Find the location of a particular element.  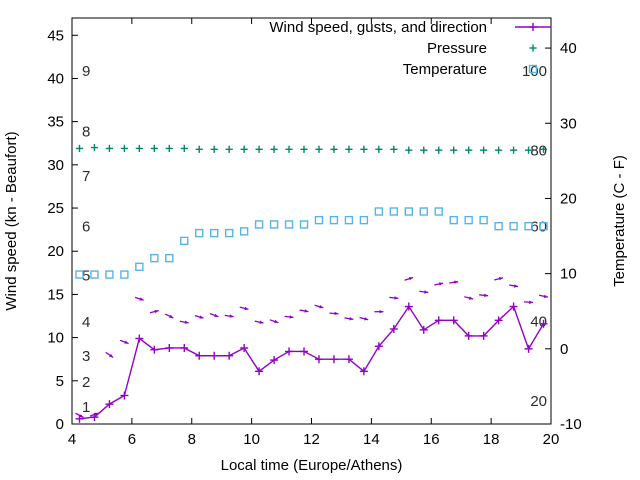

y2-tick-label: 0 is located at coordinates (564, 349).